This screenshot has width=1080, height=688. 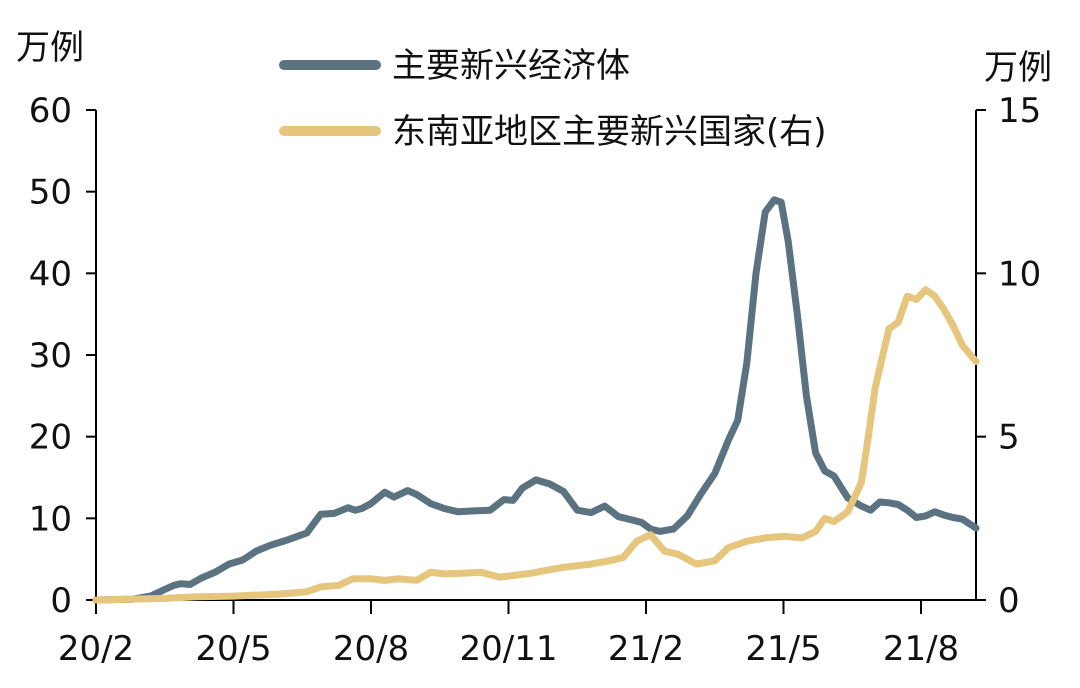 What do you see at coordinates (61, 601) in the screenshot?
I see `y-left-tick-label: 0` at bounding box center [61, 601].